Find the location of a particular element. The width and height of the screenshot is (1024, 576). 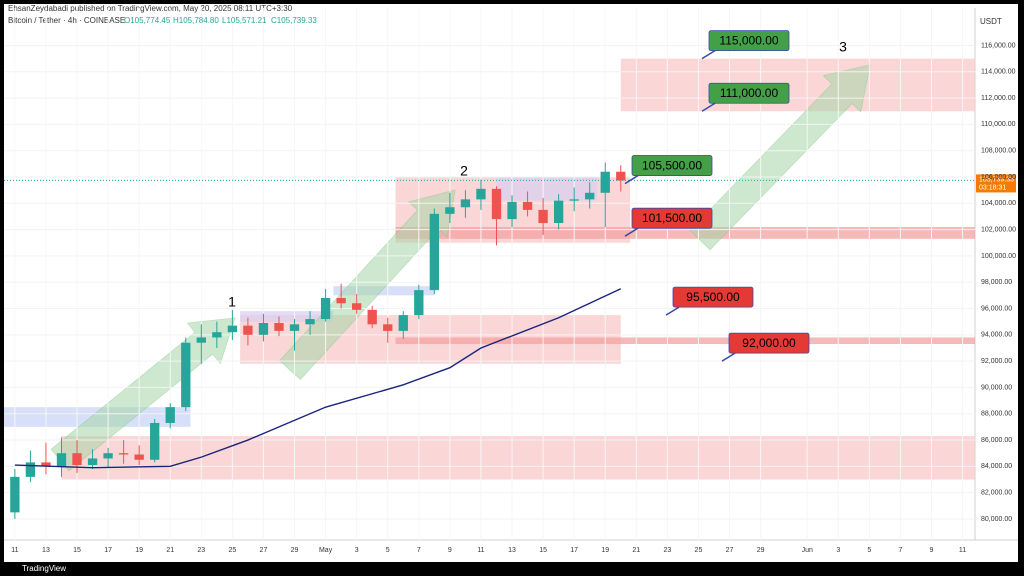

y-tick-label: 88,000.00 is located at coordinates (996, 414).